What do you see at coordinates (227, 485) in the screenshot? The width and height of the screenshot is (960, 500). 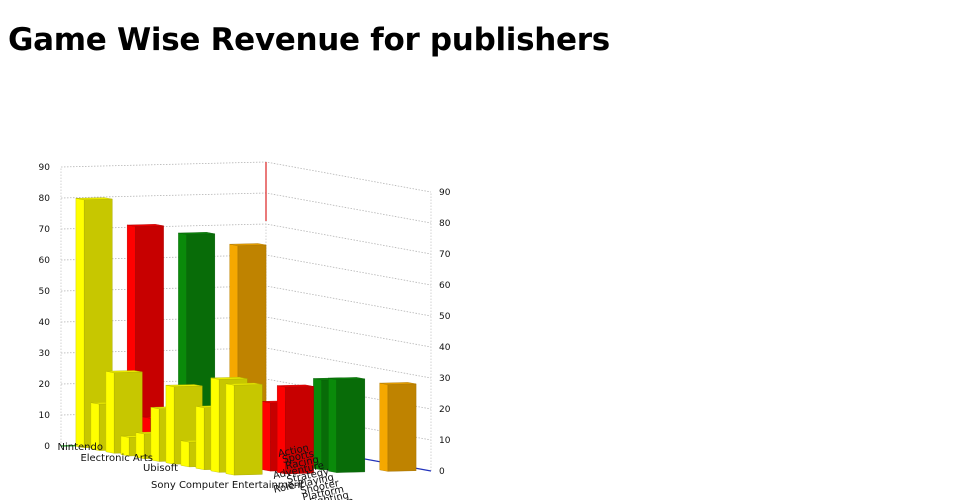 I see `publisher-label: Sony Computer Entertainment` at bounding box center [227, 485].